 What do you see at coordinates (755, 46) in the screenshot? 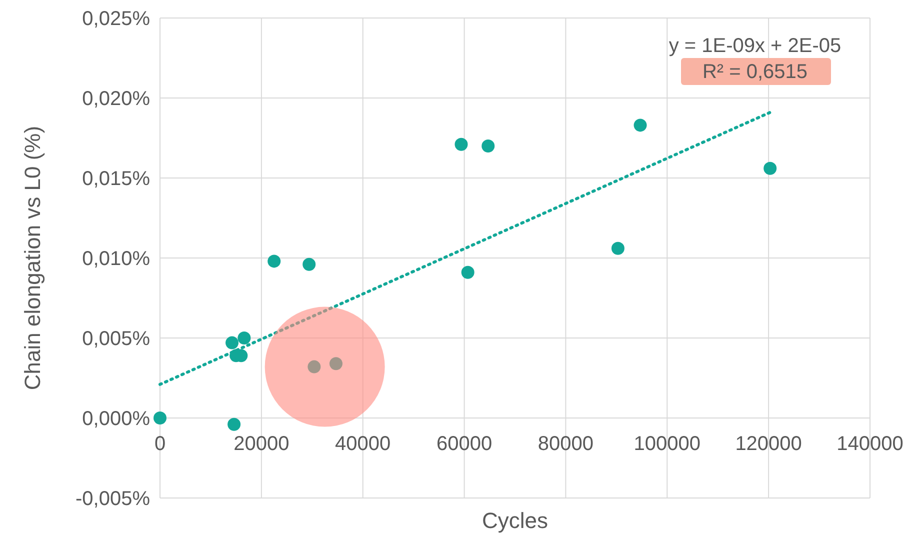
I see `annotation: y = 1E-09x + 2E-05` at bounding box center [755, 46].